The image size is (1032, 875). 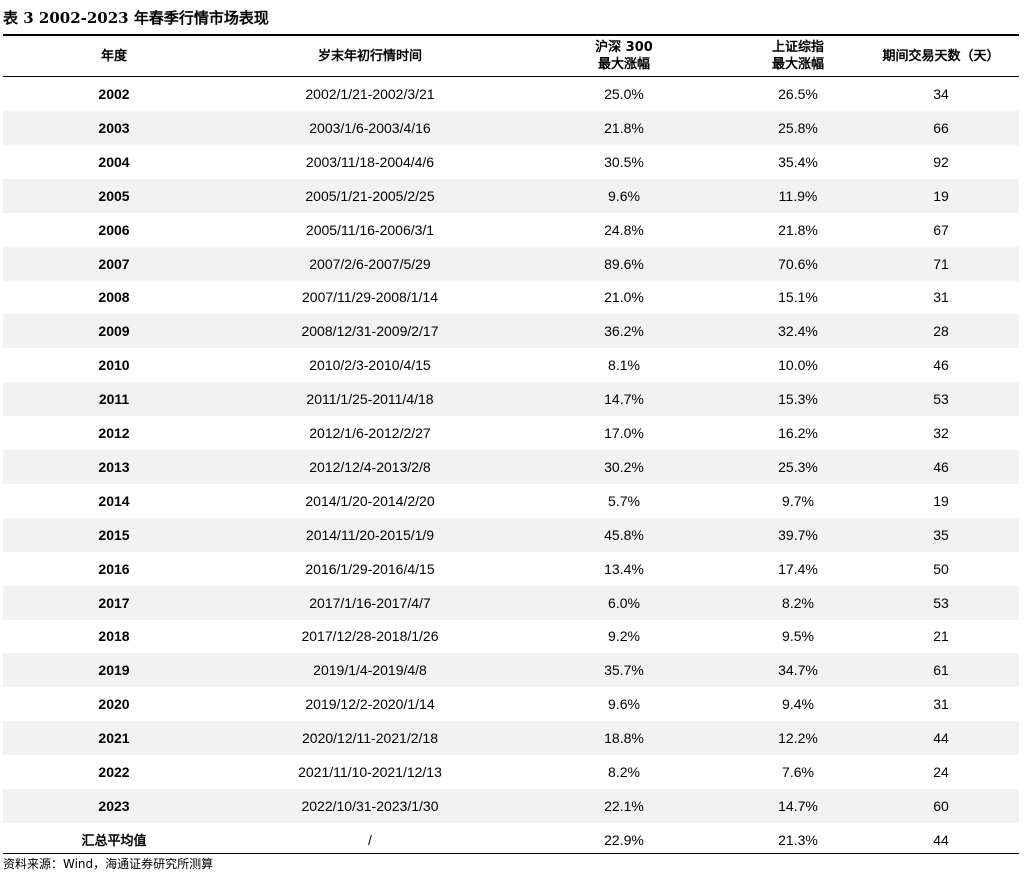 I want to click on table-row: 2012 2012/1/6-2012/2/27 17.0% 16.2% 32, so click(x=511, y=433).